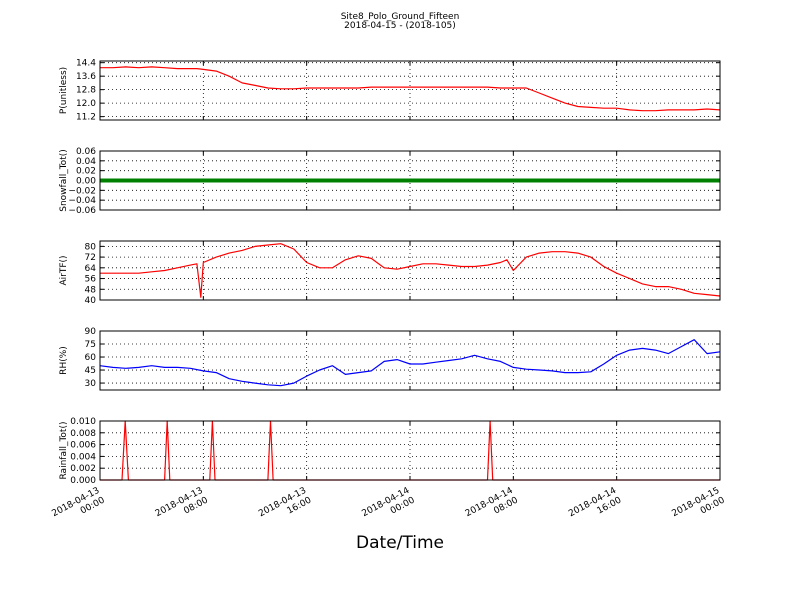 The image size is (800, 600). I want to click on x-tick-label: 2018-04-1400:00, so click(389, 507).